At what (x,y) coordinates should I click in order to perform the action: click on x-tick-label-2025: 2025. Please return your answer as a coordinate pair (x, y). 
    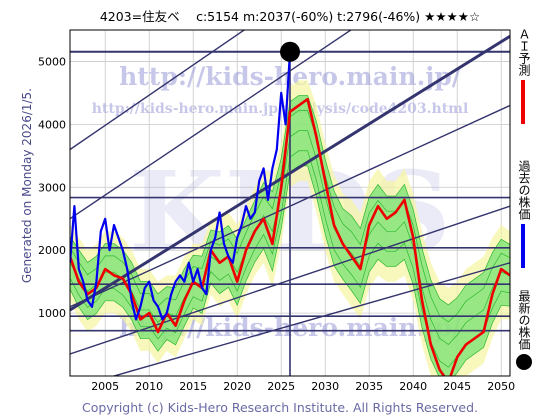
    Looking at the image, I should click on (281, 386).